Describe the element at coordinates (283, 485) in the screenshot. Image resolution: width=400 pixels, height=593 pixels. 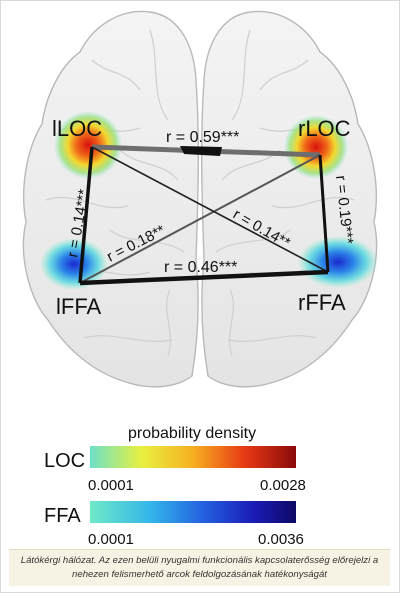
I see `legend-loc-max: 0.0028` at that location.